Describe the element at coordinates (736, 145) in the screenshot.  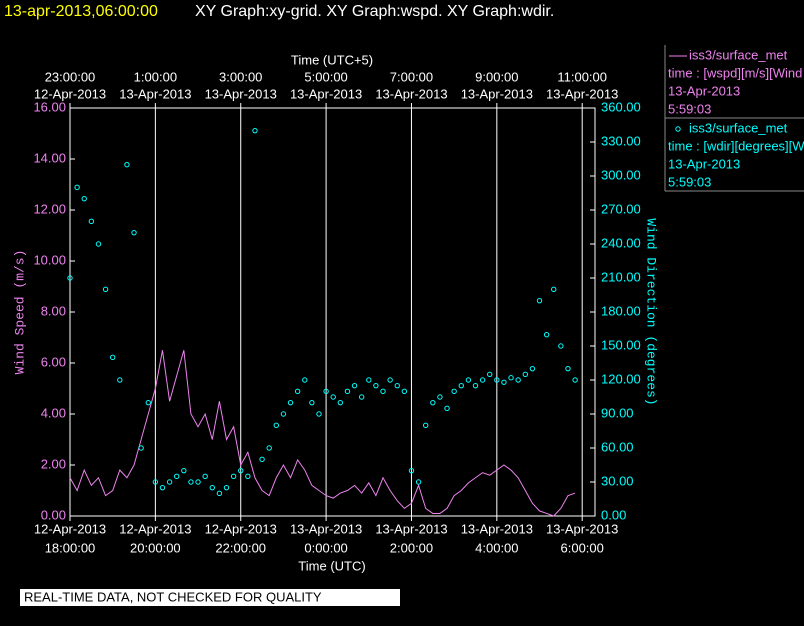
I see `legend-detail: time : [wdir][degrees][W` at that location.